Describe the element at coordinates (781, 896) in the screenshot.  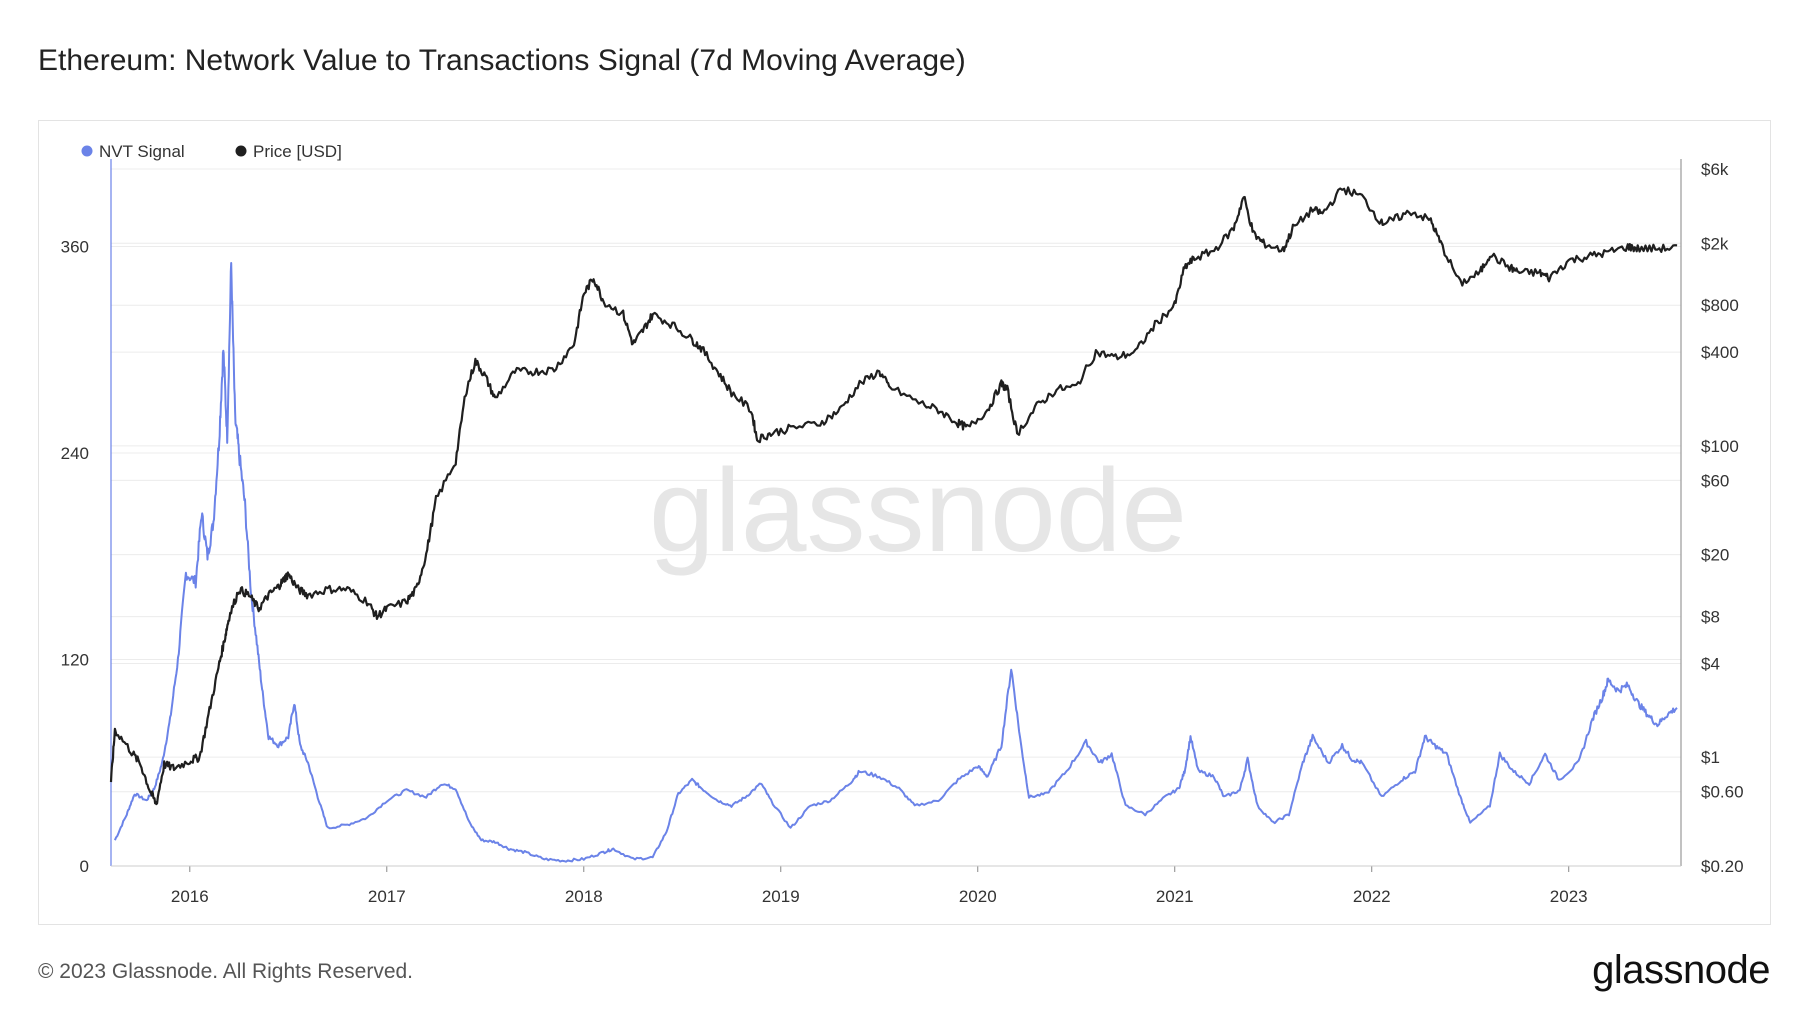
I see `x-tick-label: 2019` at that location.